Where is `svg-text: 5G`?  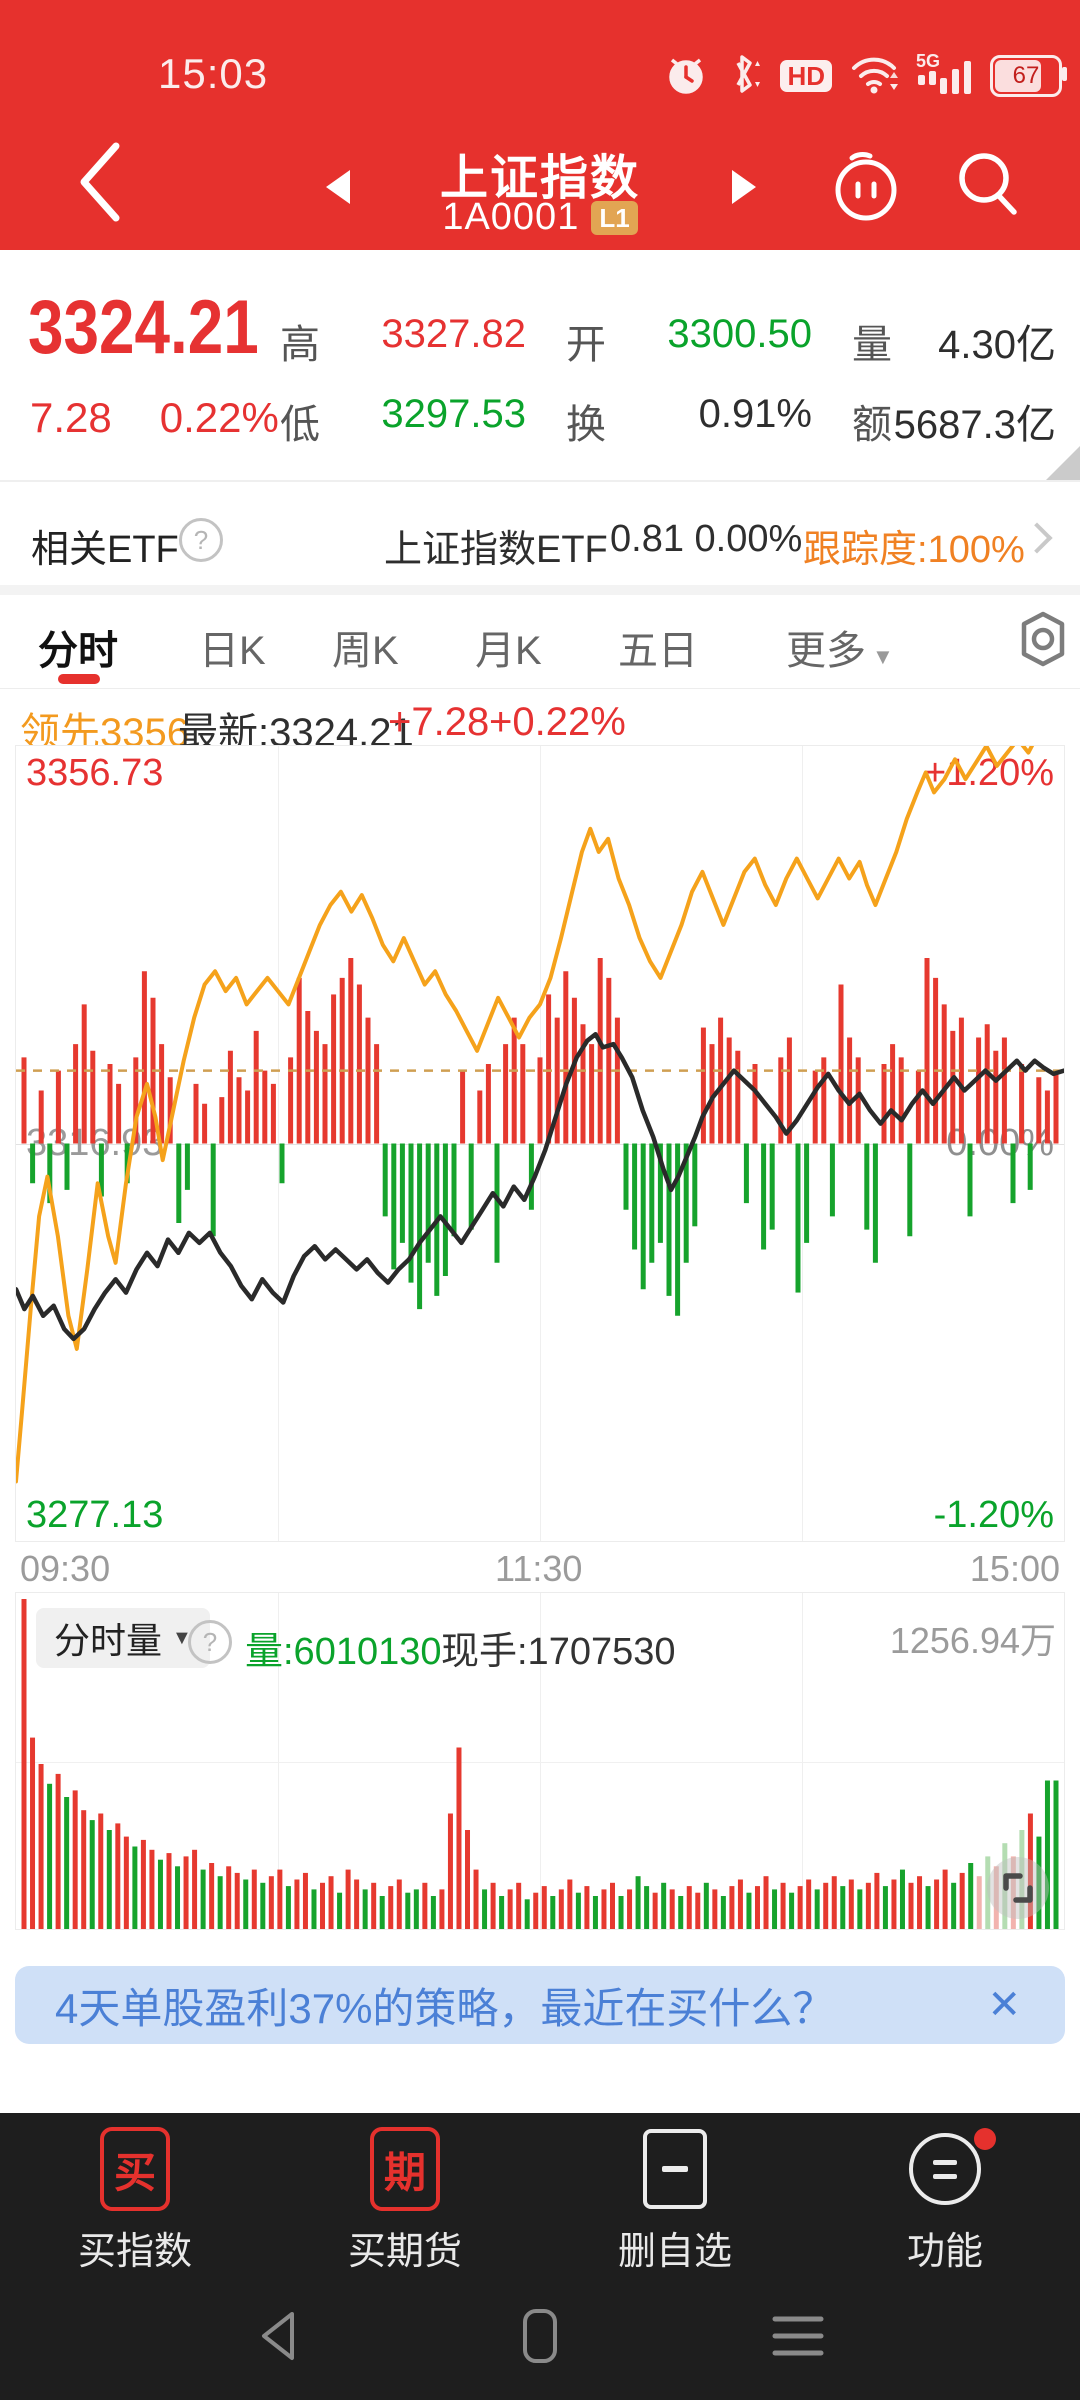 svg-text: 5G is located at coordinates (928, 61).